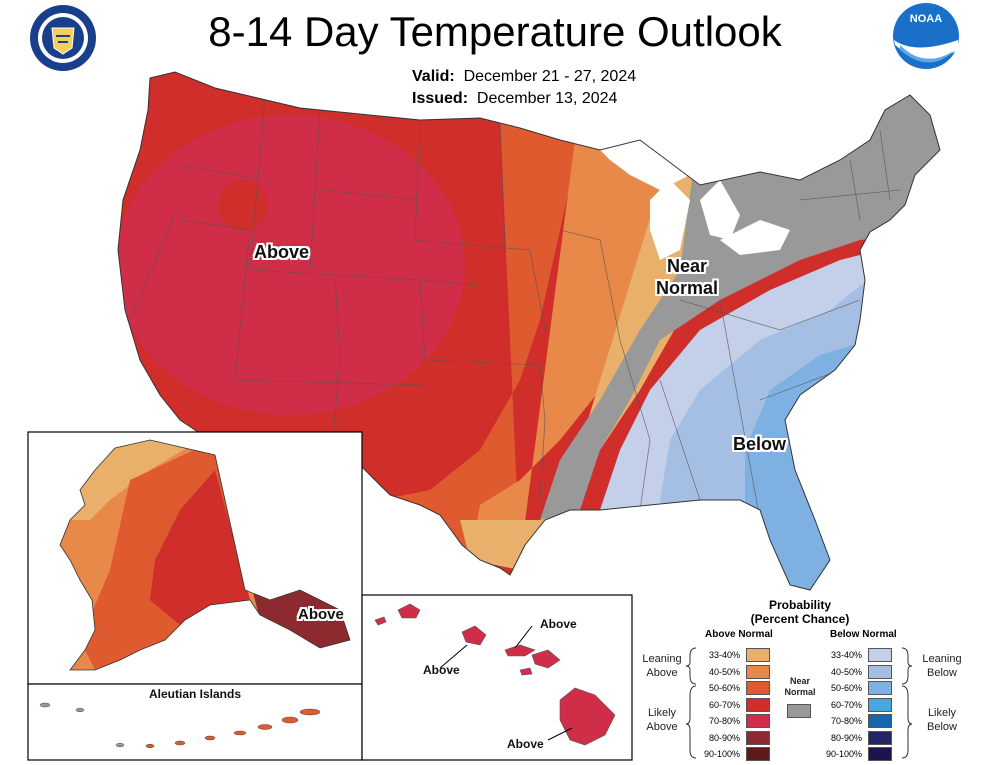 The height and width of the screenshot is (765, 990). I want to click on commerce-seal-icon, so click(63, 38).